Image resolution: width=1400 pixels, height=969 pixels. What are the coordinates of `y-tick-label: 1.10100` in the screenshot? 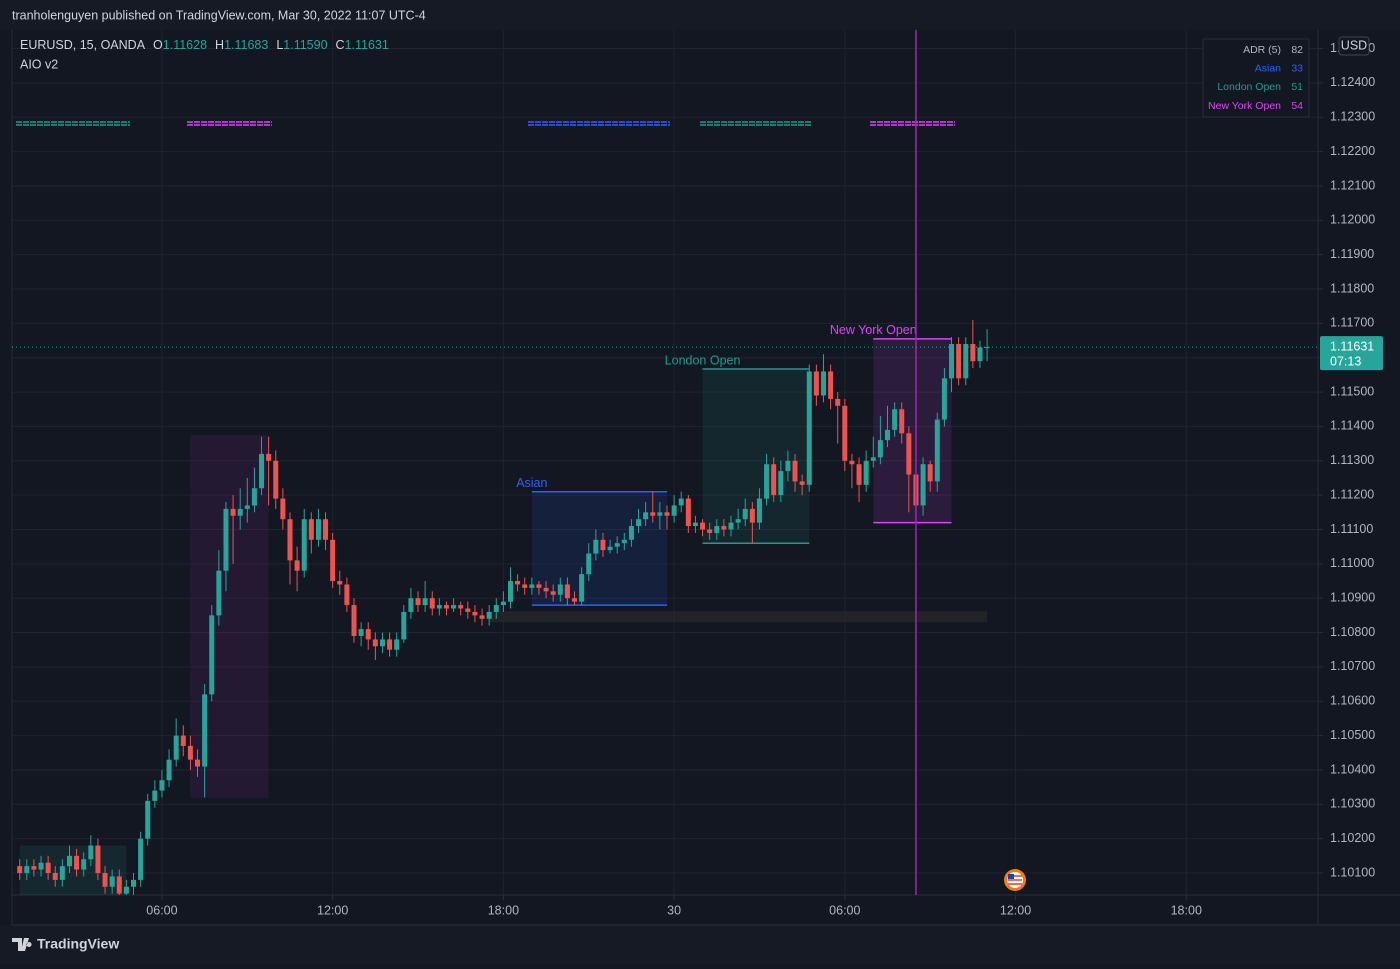 It's located at (1352, 872).